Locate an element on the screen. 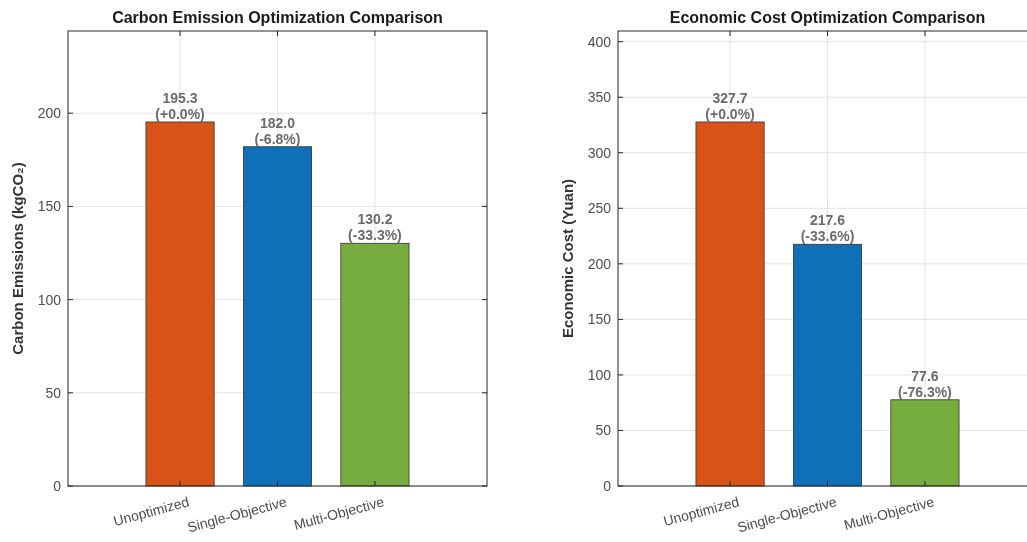  y-tick-label: 300 is located at coordinates (599, 152).